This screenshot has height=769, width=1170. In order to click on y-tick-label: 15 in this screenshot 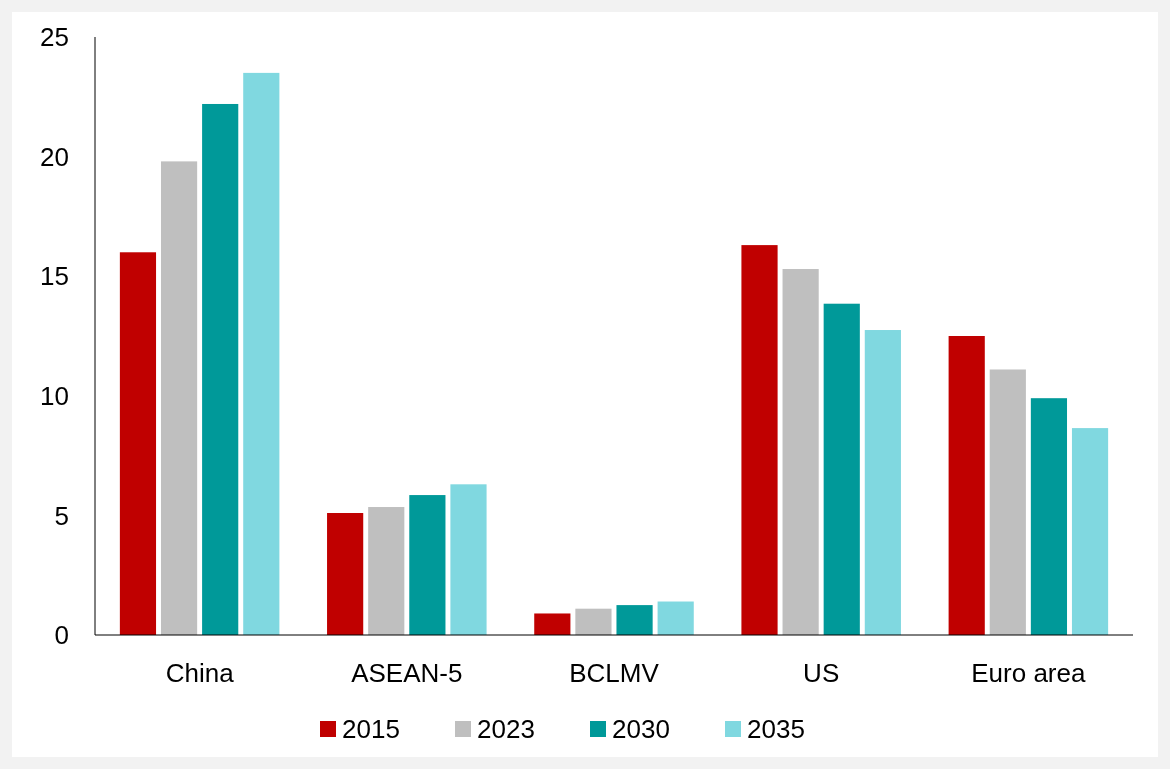, I will do `click(54, 276)`.